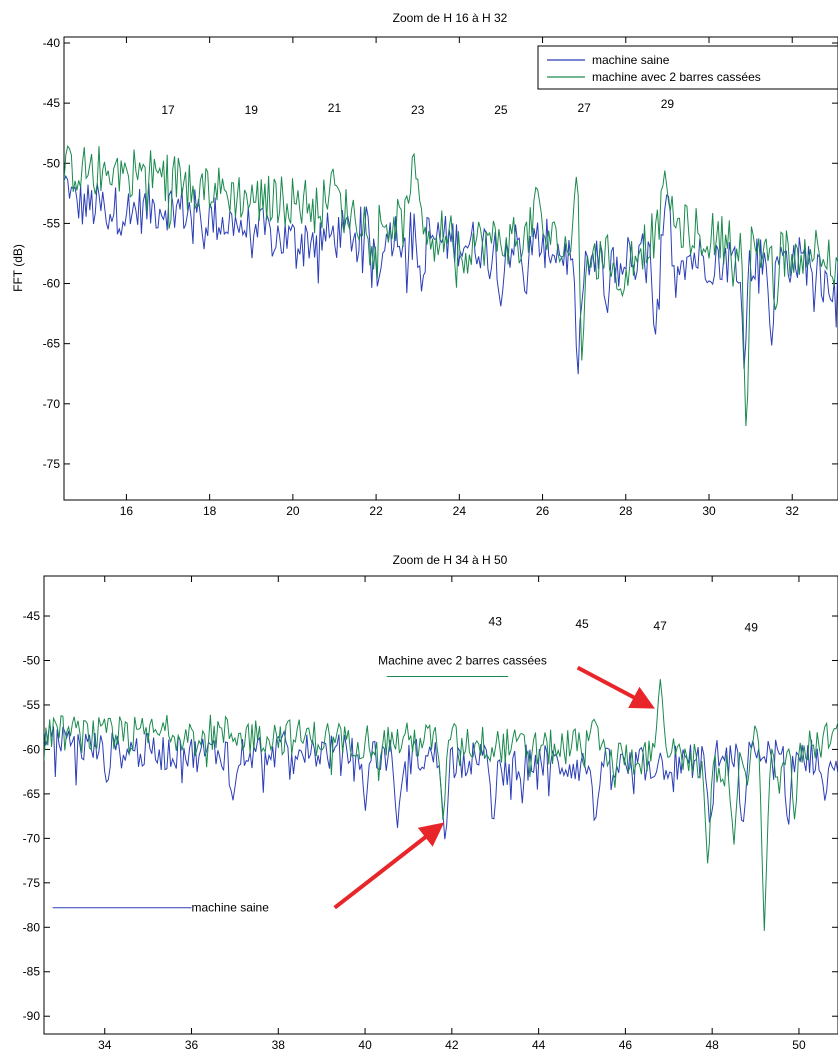  Describe the element at coordinates (539, 1043) in the screenshot. I see `x-tick-label: 44` at that location.